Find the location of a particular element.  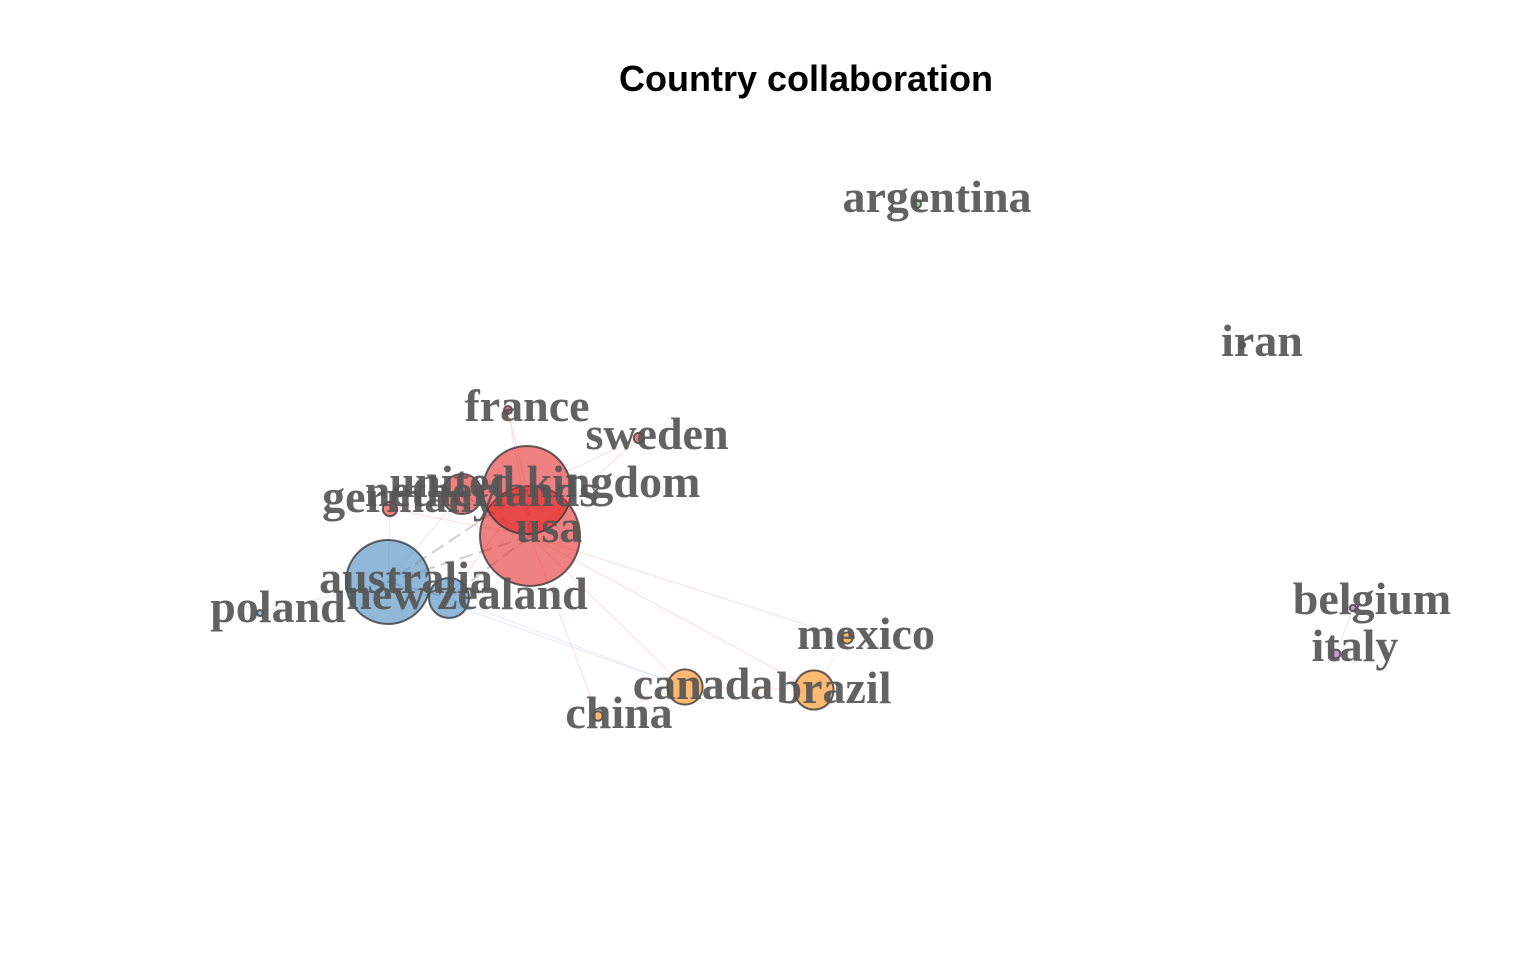

node-poland is located at coordinates (260, 613).